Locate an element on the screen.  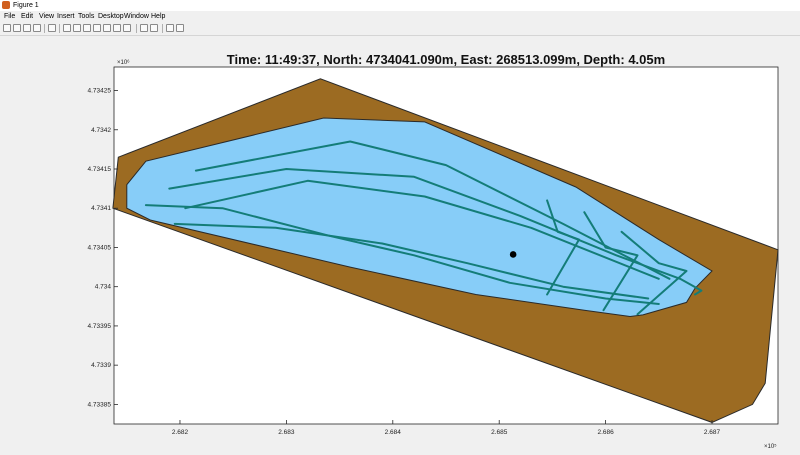
menu-window: Window is located at coordinates (136, 16).